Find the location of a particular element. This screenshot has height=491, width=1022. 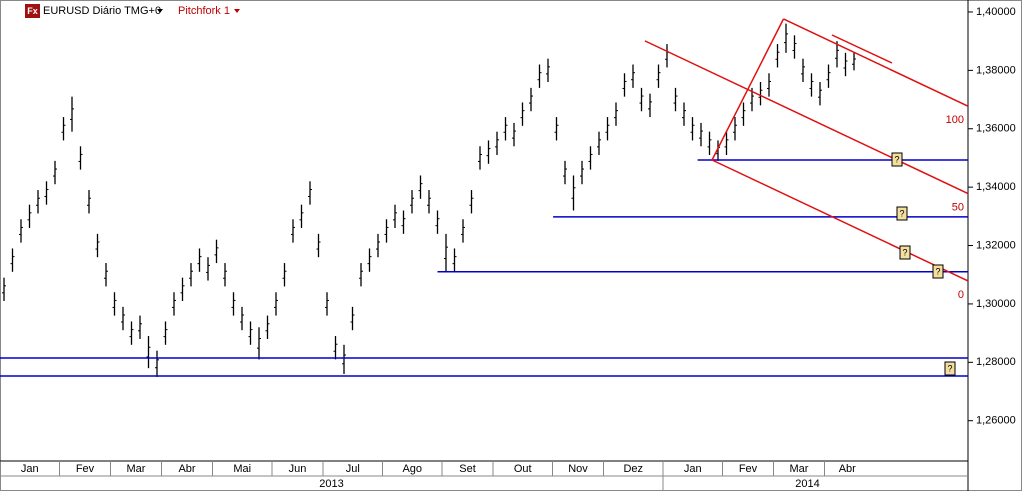

fx-icon is located at coordinates (32, 11).